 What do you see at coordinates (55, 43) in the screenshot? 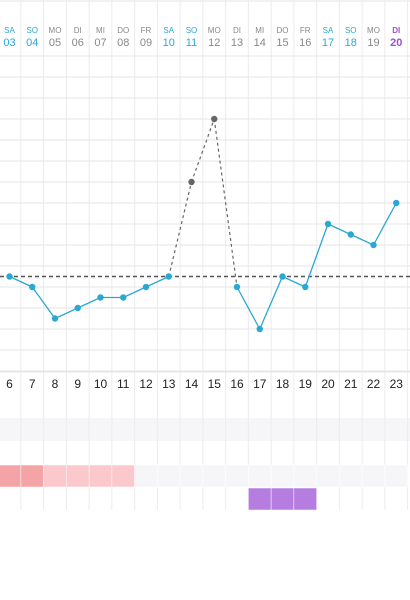
I see `date: 05` at bounding box center [55, 43].